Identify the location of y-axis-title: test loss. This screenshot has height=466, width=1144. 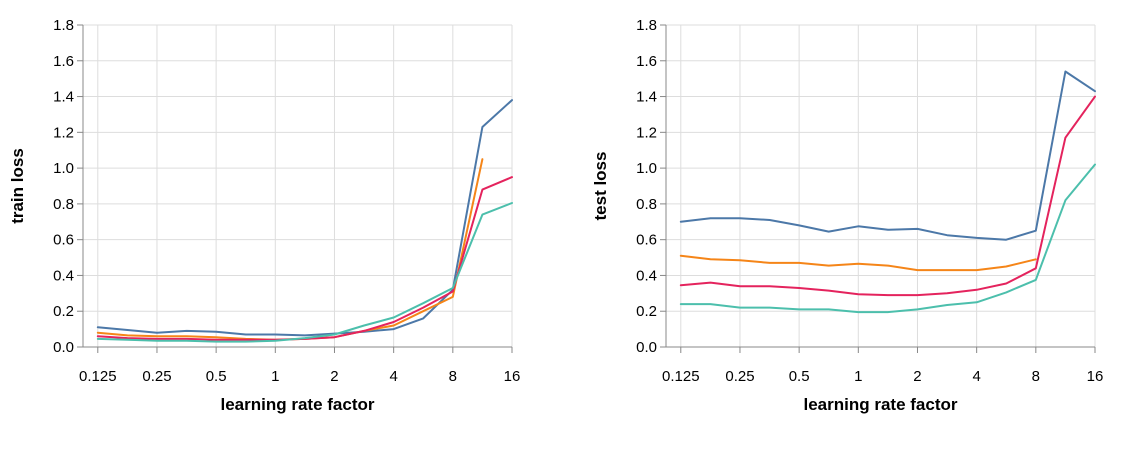
(600, 186).